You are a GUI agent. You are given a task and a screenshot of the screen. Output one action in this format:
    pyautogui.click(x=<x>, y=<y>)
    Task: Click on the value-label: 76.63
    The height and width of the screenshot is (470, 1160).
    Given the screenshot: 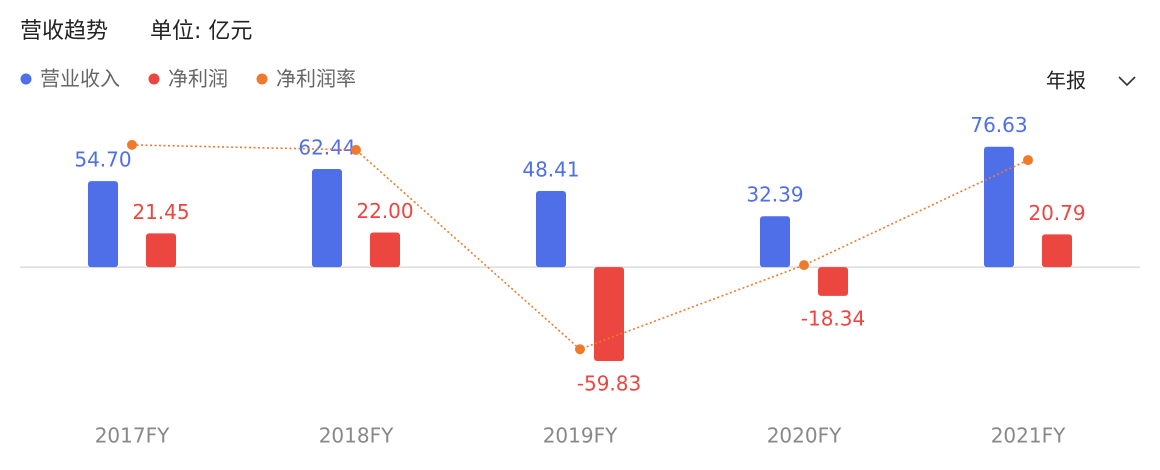 What is the action you would take?
    pyautogui.click(x=998, y=125)
    